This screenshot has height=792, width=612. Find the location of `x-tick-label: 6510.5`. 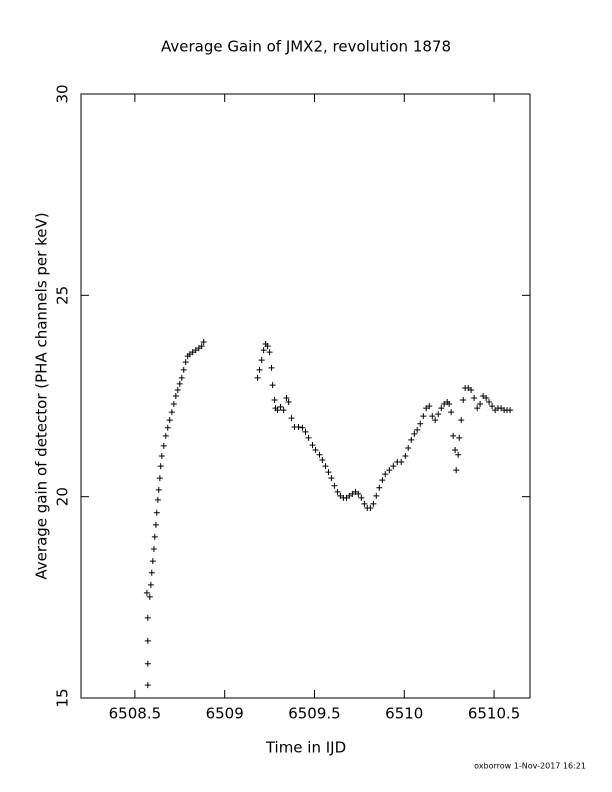

x-tick-label: 6510.5 is located at coordinates (494, 714).